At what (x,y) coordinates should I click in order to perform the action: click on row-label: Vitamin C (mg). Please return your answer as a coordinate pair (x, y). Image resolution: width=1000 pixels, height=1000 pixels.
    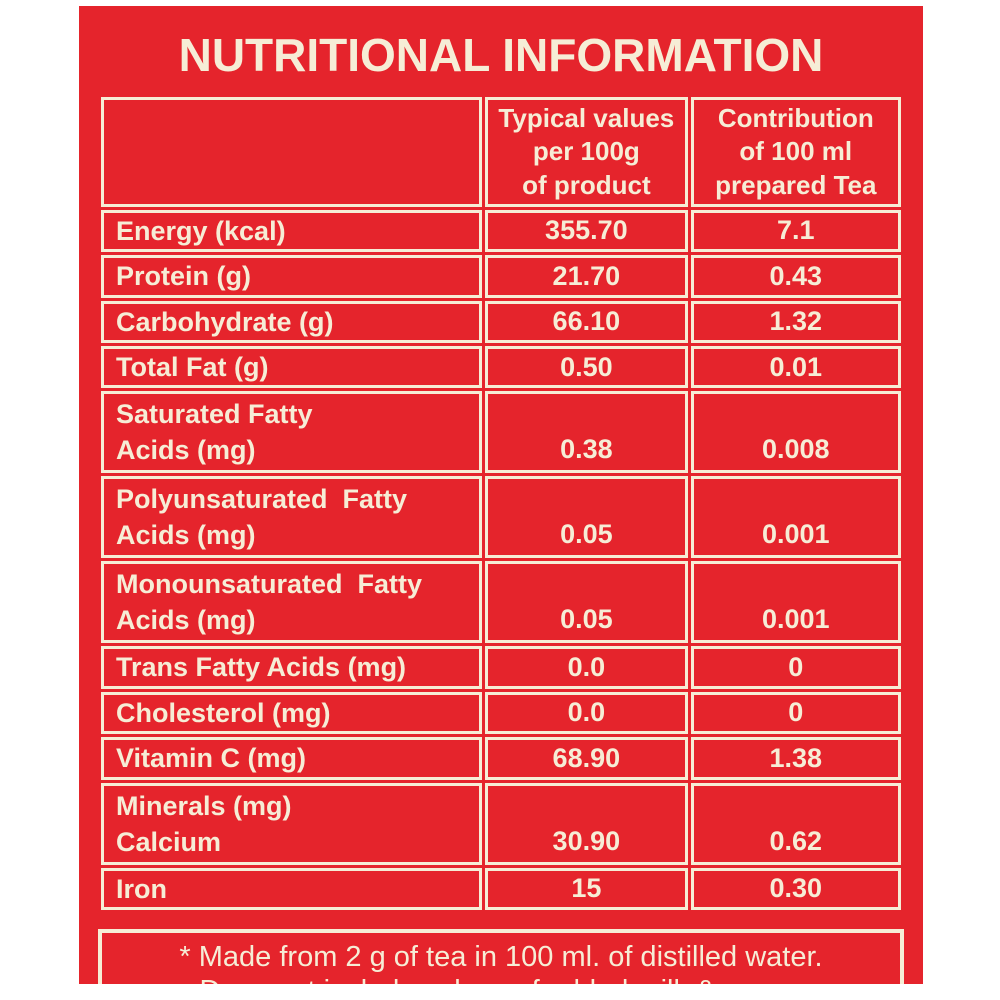
    Looking at the image, I should click on (292, 758).